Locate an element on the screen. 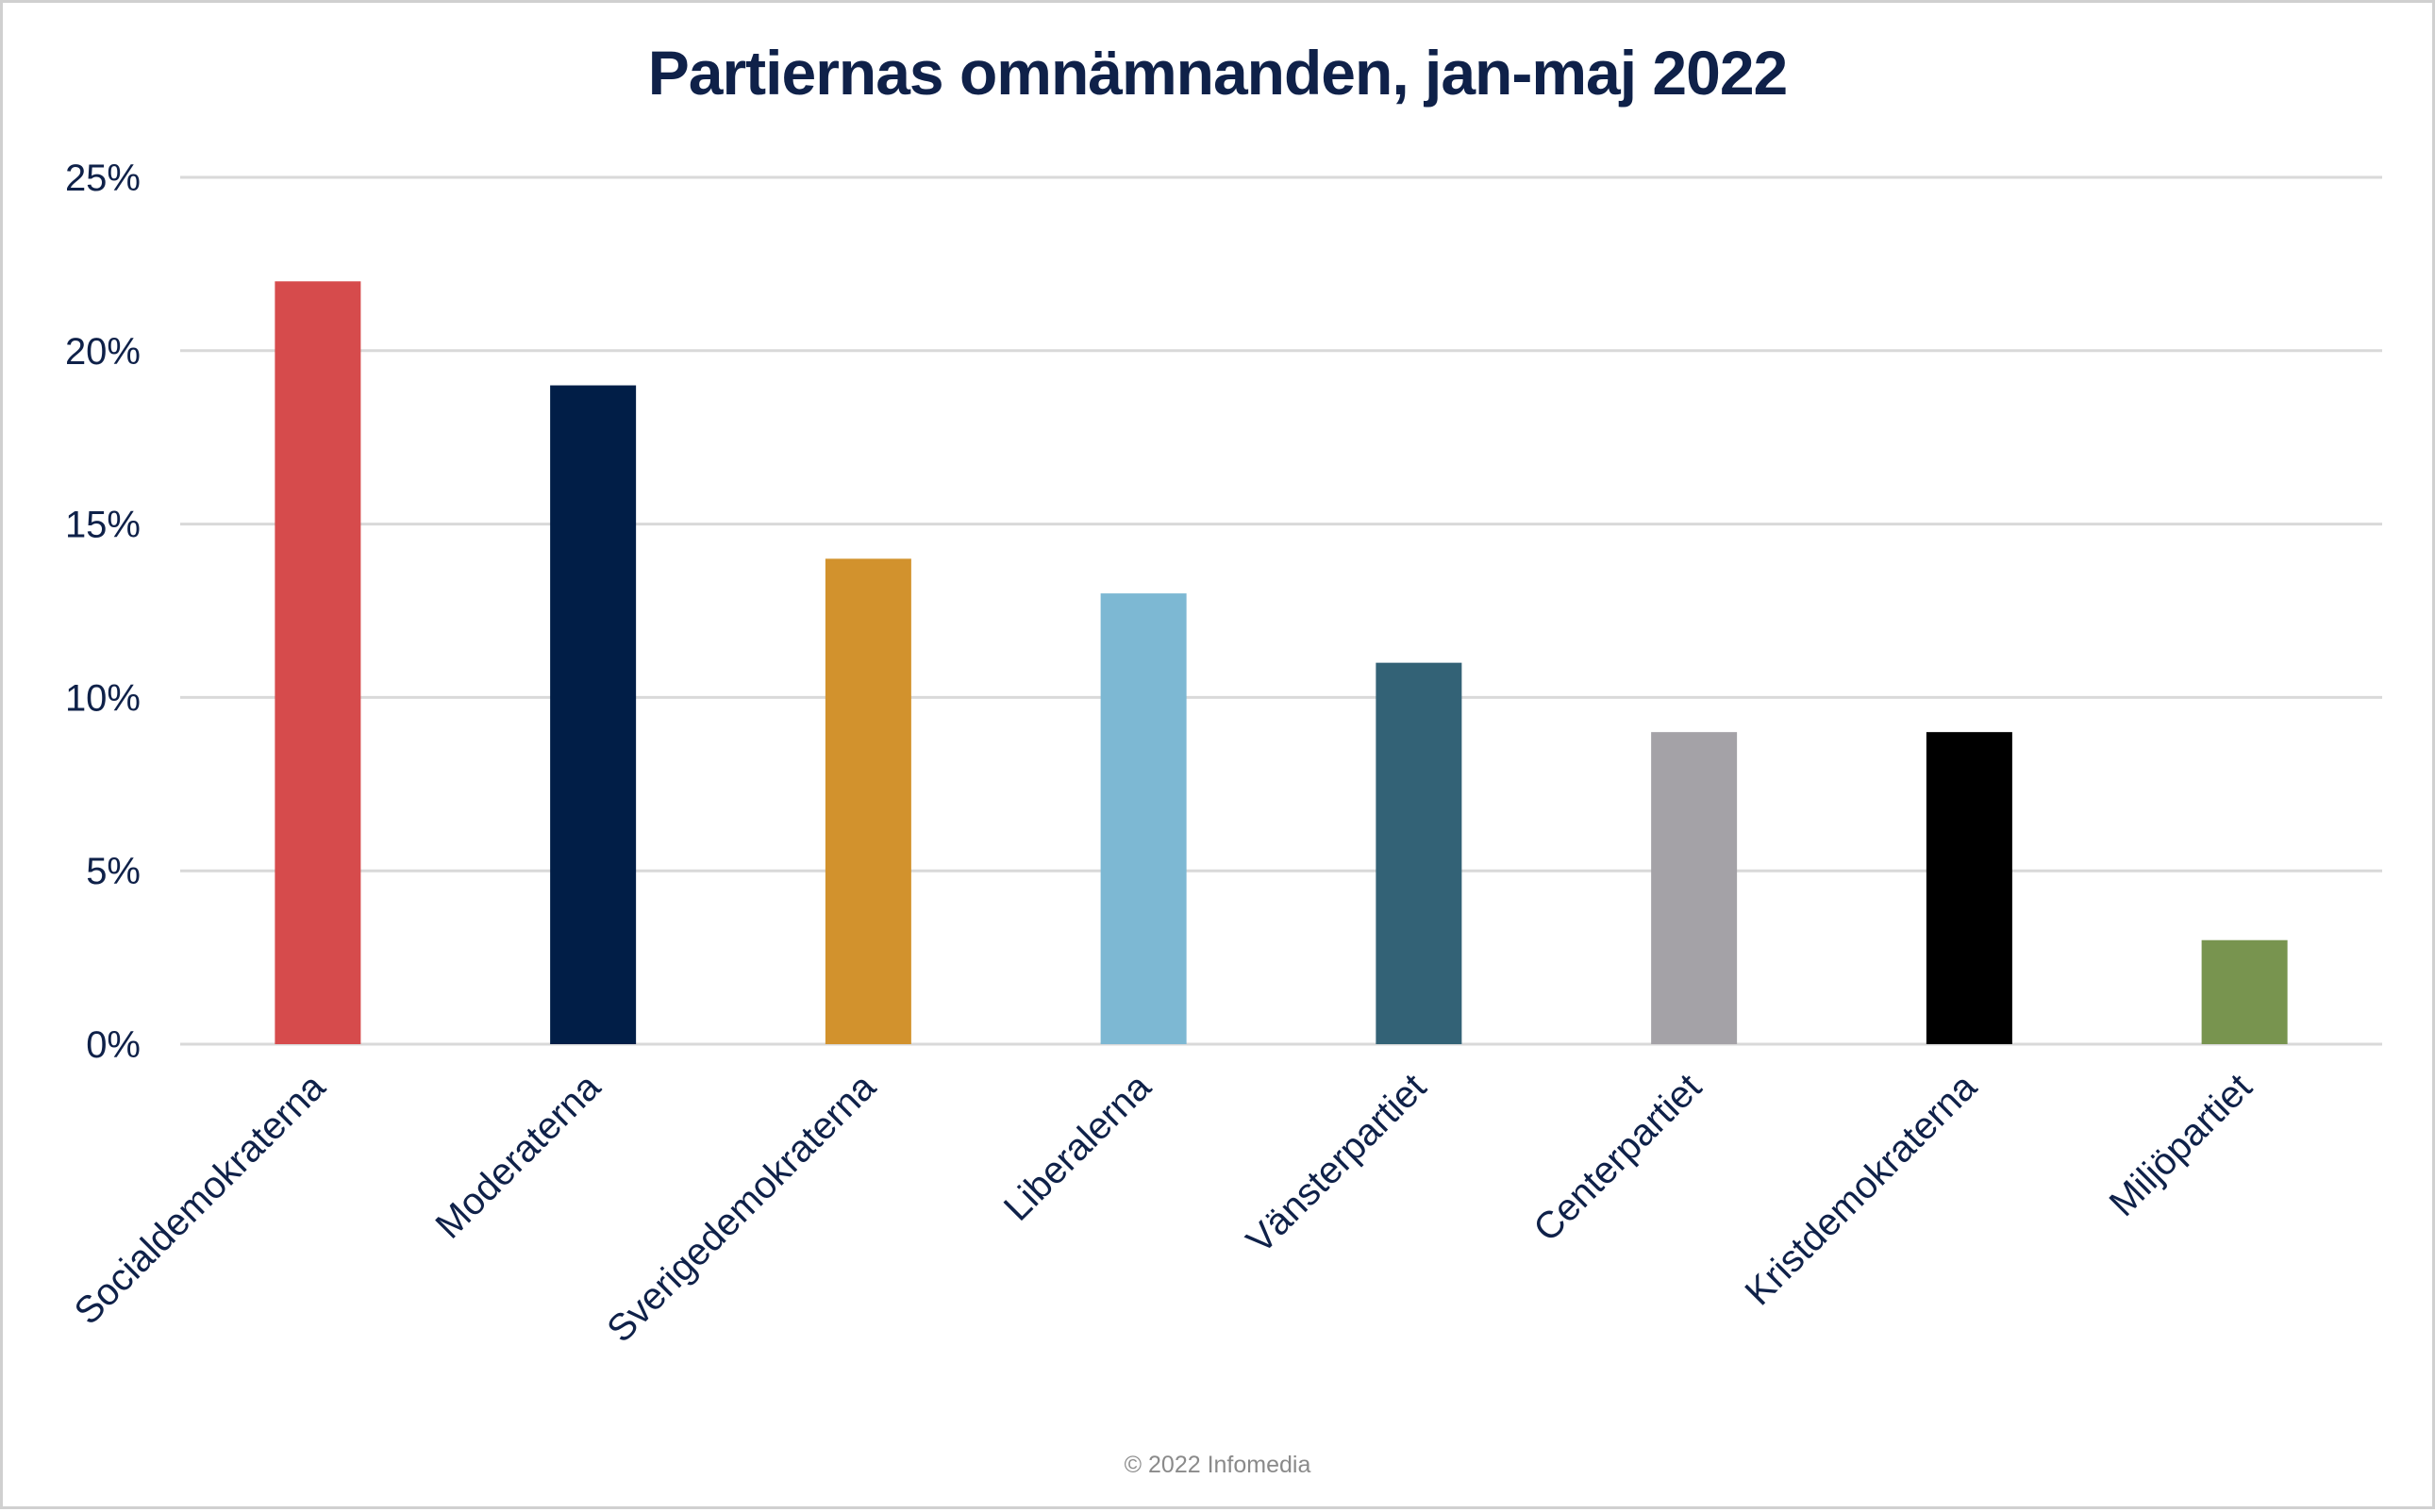 The height and width of the screenshot is (1512, 2435). y-tick-label: 15% is located at coordinates (103, 525).